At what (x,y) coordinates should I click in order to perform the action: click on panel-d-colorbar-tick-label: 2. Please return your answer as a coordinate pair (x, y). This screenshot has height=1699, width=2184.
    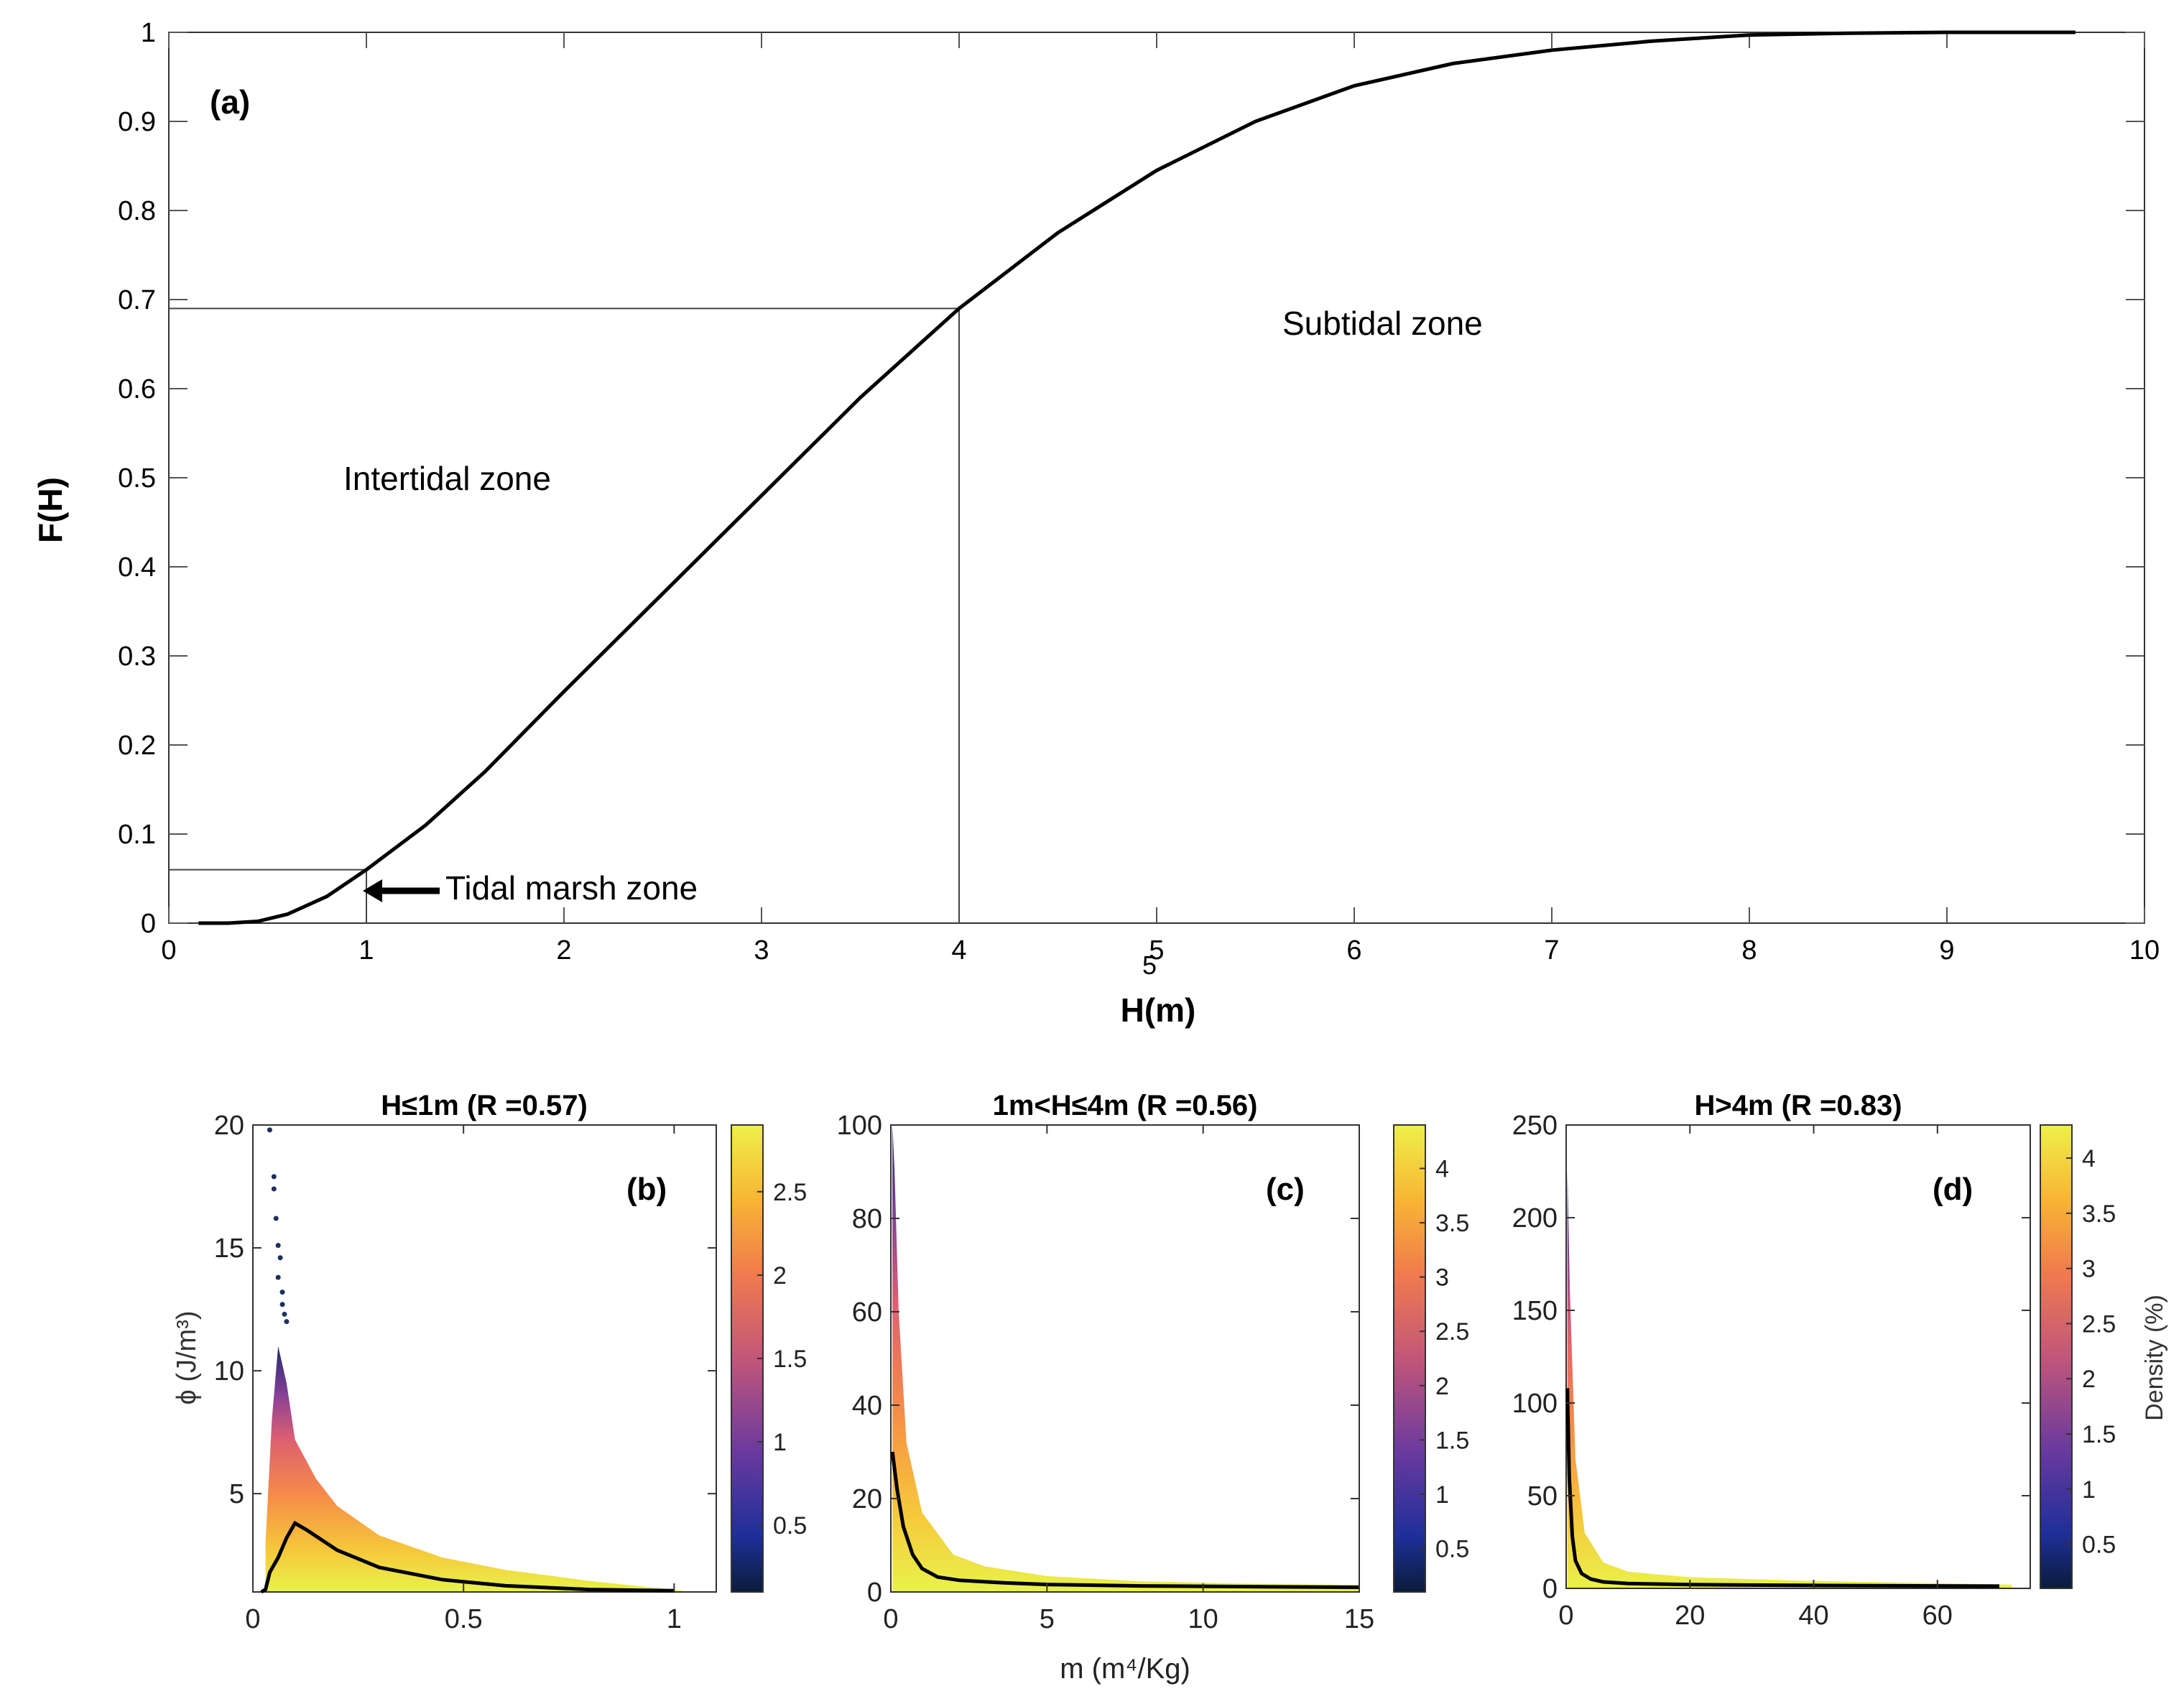
    Looking at the image, I should click on (2089, 1379).